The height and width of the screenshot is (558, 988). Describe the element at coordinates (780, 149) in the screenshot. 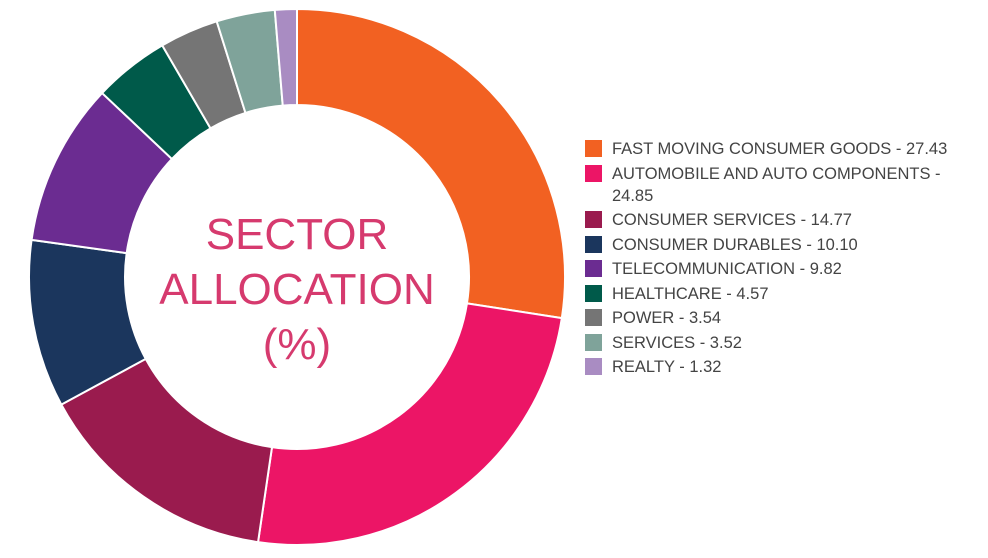

I see `legend-label: FAST MOVING CONSUMER GOODS - 27.43` at that location.